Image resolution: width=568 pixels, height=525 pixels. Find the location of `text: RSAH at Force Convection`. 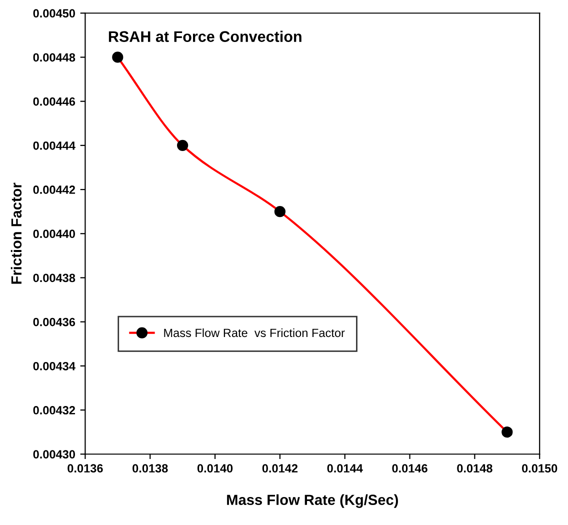

text: RSAH at Force Convection is located at coordinates (205, 36).